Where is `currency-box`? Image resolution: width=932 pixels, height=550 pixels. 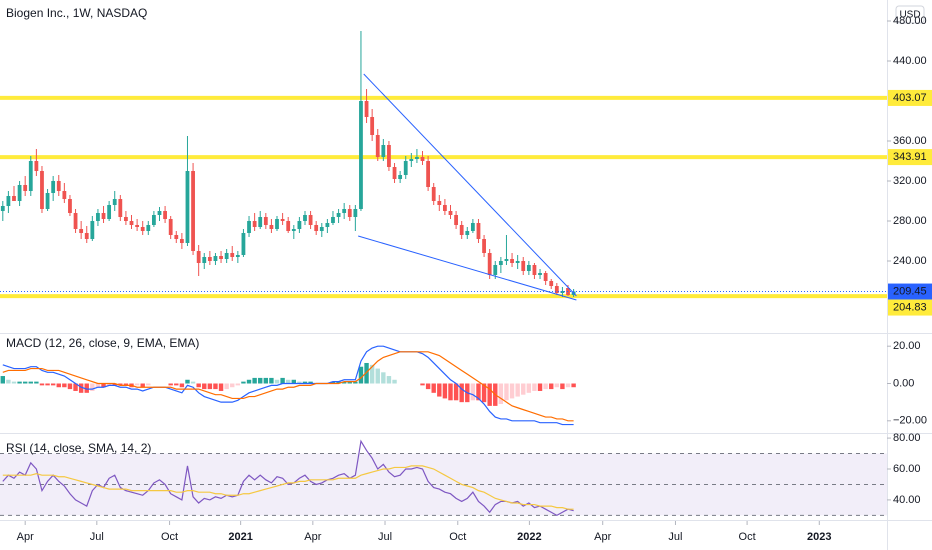 currency-box is located at coordinates (910, 14).